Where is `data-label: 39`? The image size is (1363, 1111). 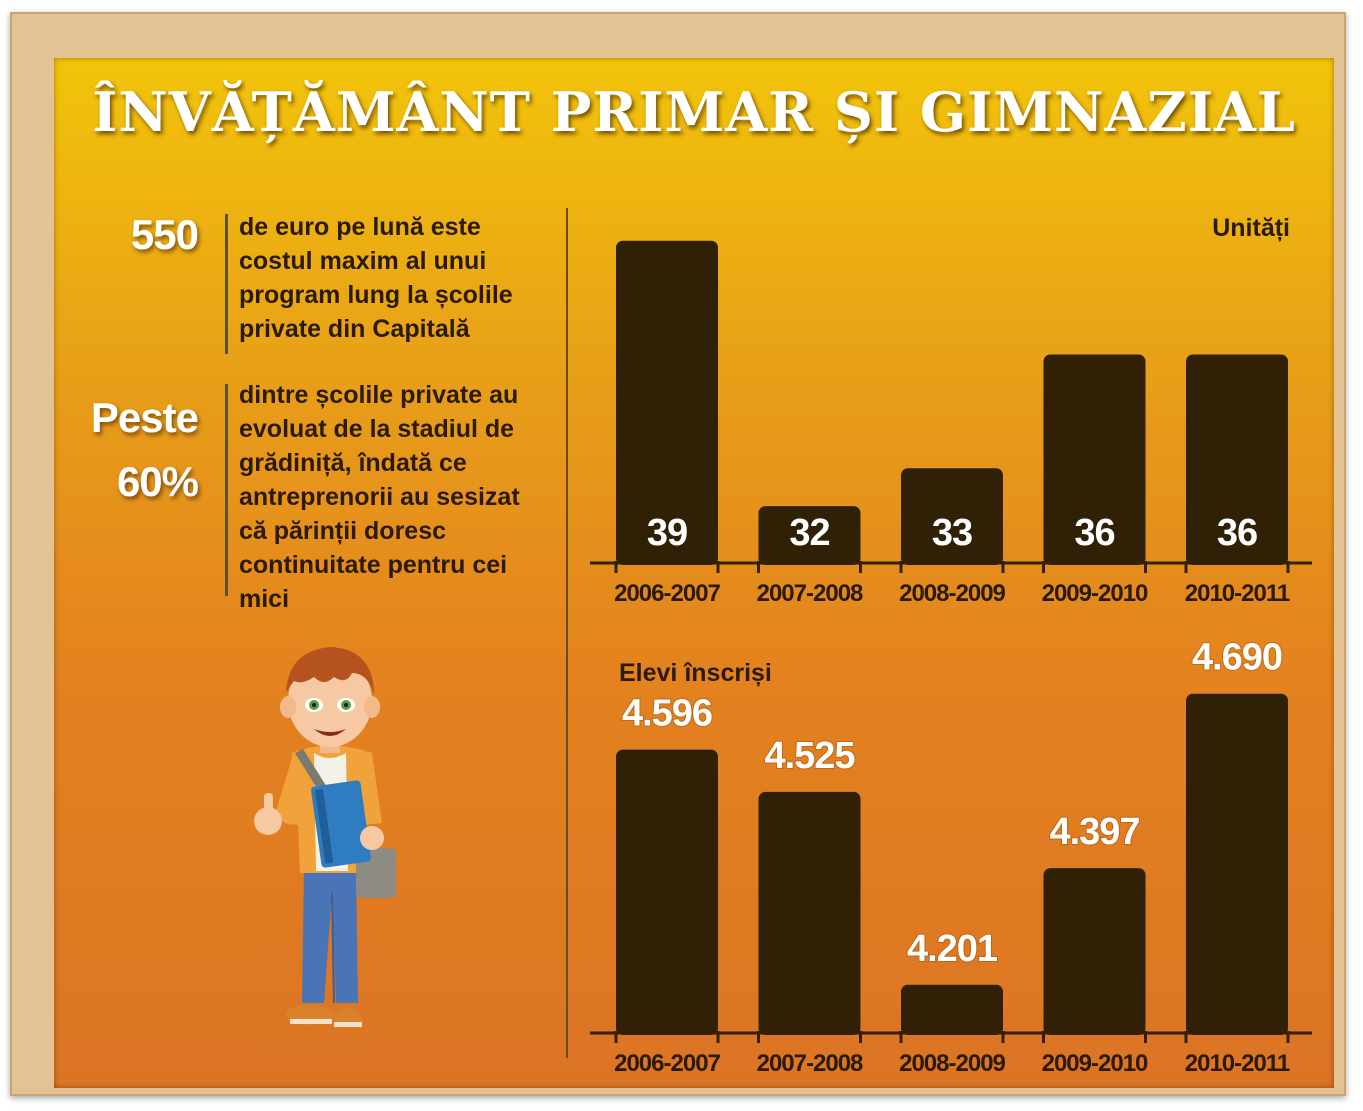
data-label: 39 is located at coordinates (667, 533).